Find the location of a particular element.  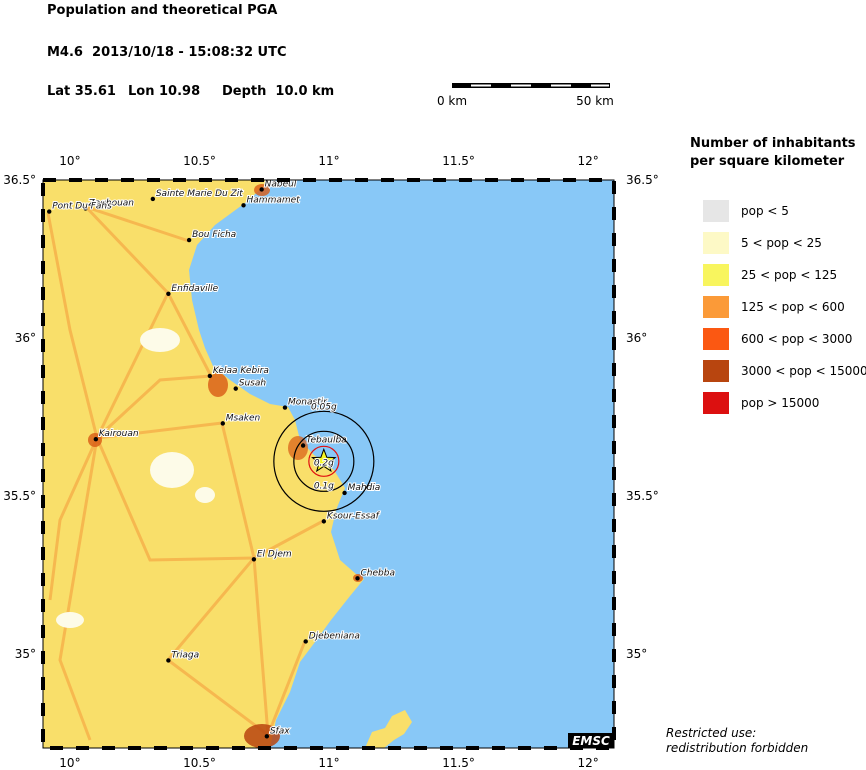

scale-end: 50 km is located at coordinates (595, 101).